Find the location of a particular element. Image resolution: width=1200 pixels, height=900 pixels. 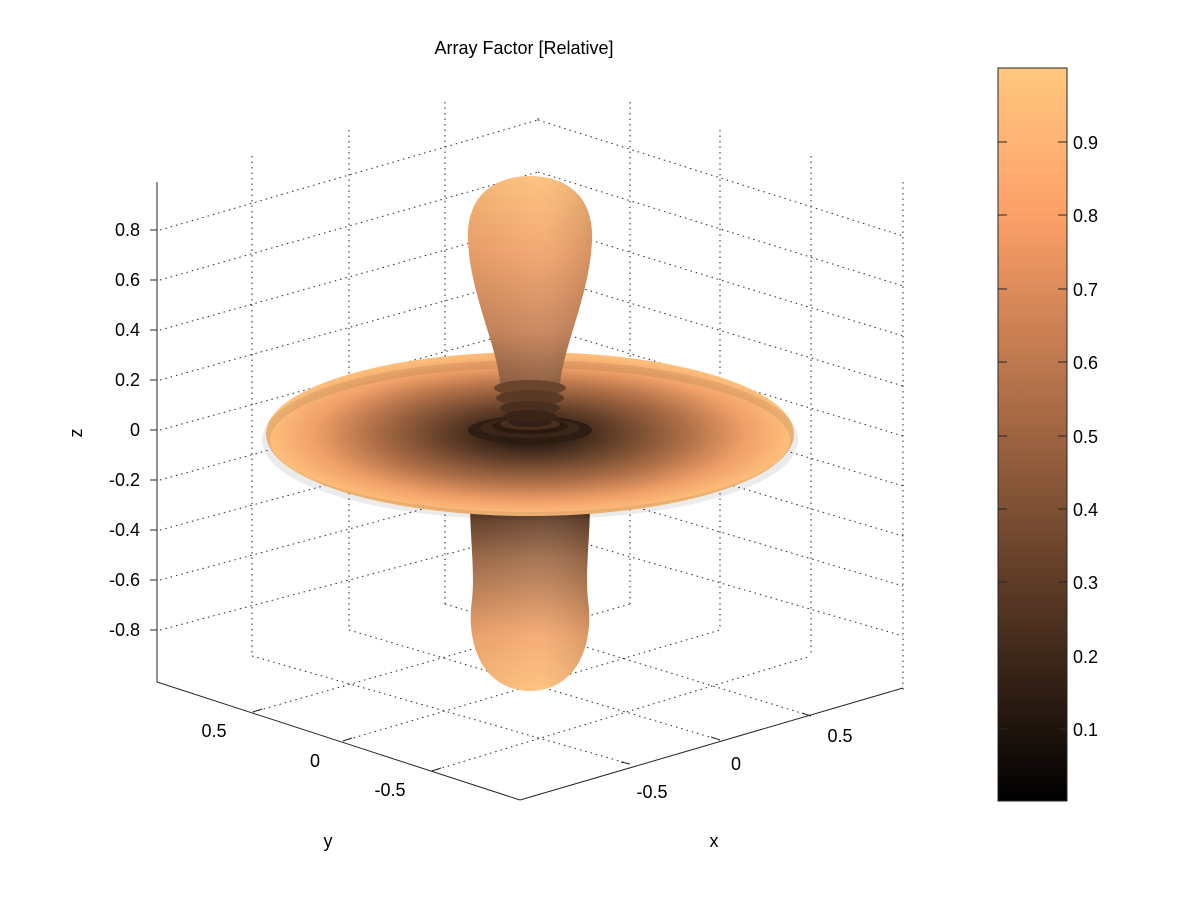

y-tick-label: 0.5 is located at coordinates (213, 731).